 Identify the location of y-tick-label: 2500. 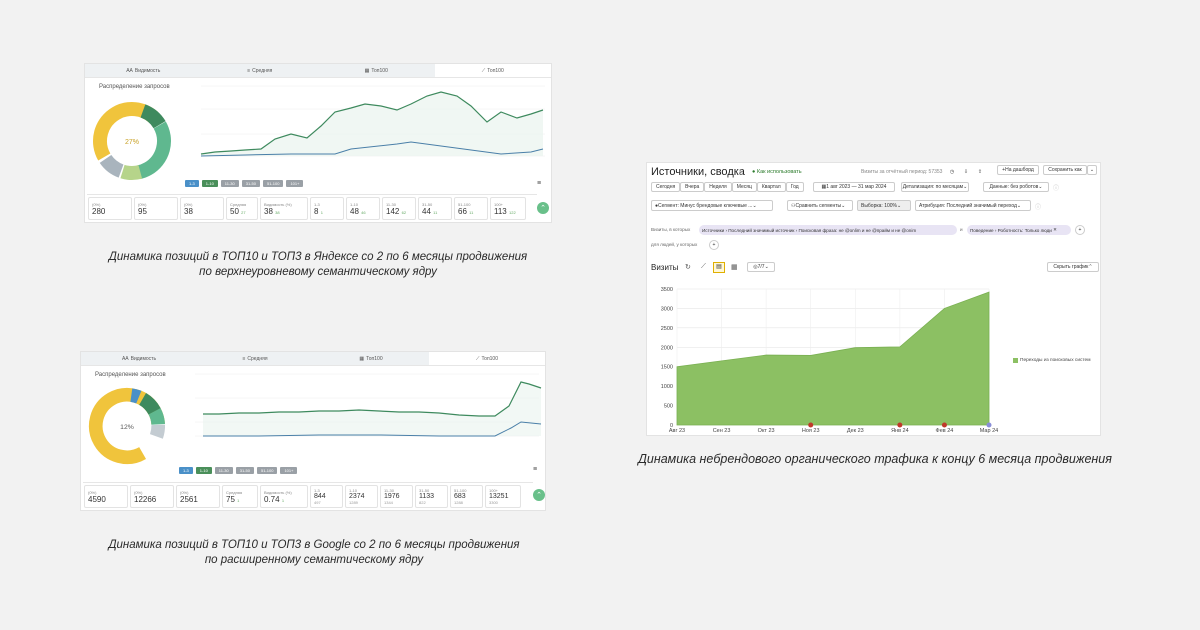
(667, 329).